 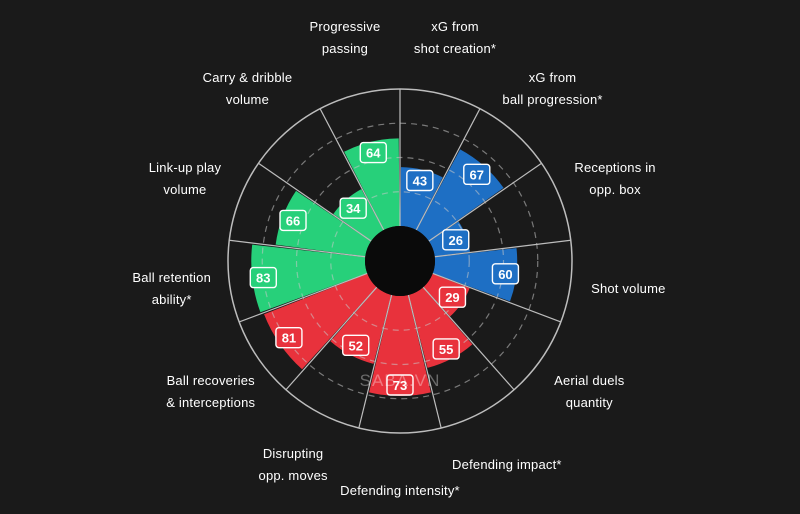 What do you see at coordinates (211, 391) in the screenshot?
I see `category-label: Ball recoveries & interceptions` at bounding box center [211, 391].